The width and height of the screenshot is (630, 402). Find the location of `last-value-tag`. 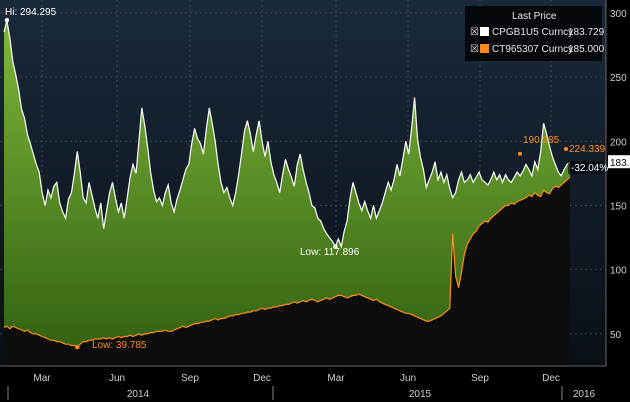

last-value-tag is located at coordinates (619, 162).